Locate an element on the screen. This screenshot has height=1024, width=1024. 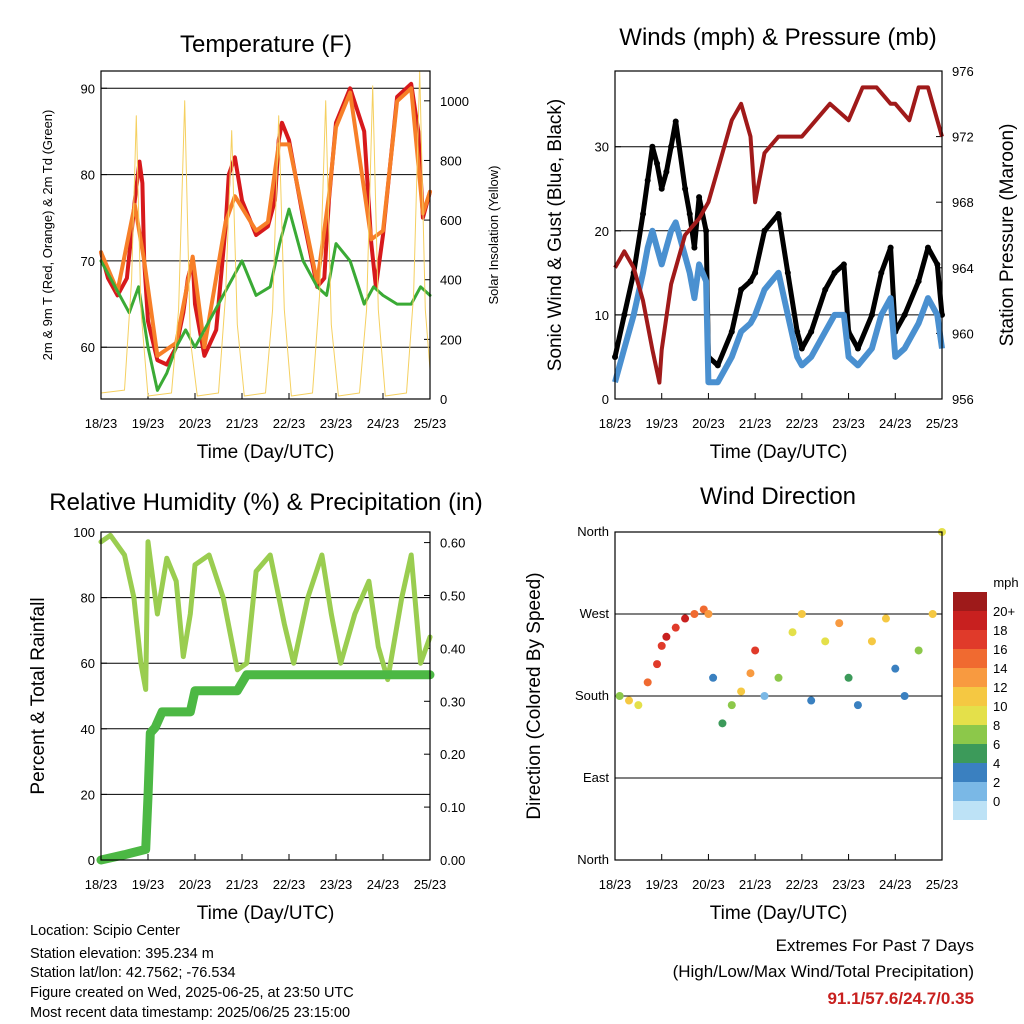
y-tick-label-right: 0.50 is located at coordinates (452, 595).